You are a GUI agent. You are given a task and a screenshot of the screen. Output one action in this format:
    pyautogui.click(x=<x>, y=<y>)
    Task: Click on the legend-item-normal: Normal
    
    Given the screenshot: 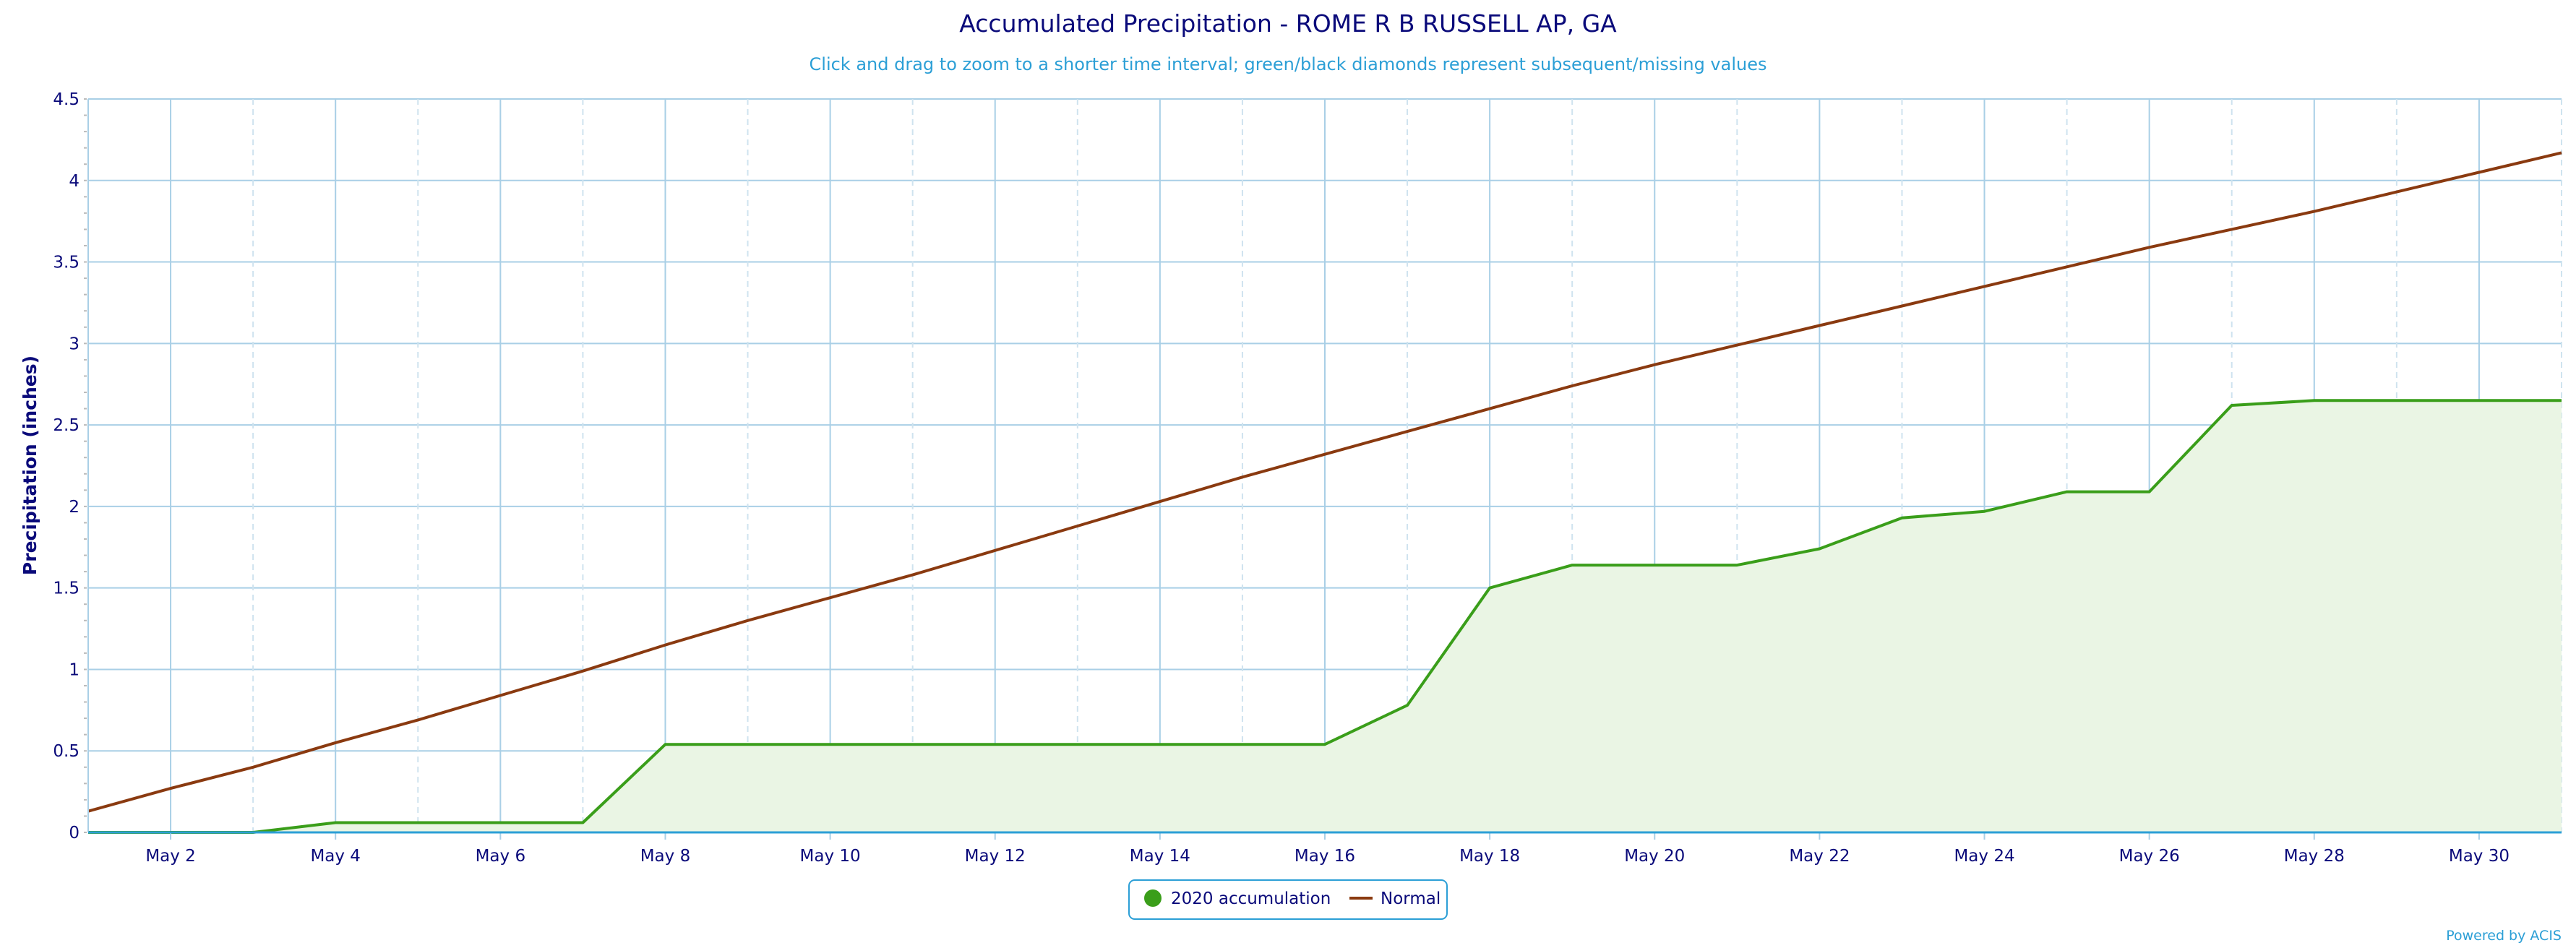 What is the action you would take?
    pyautogui.click(x=1395, y=898)
    